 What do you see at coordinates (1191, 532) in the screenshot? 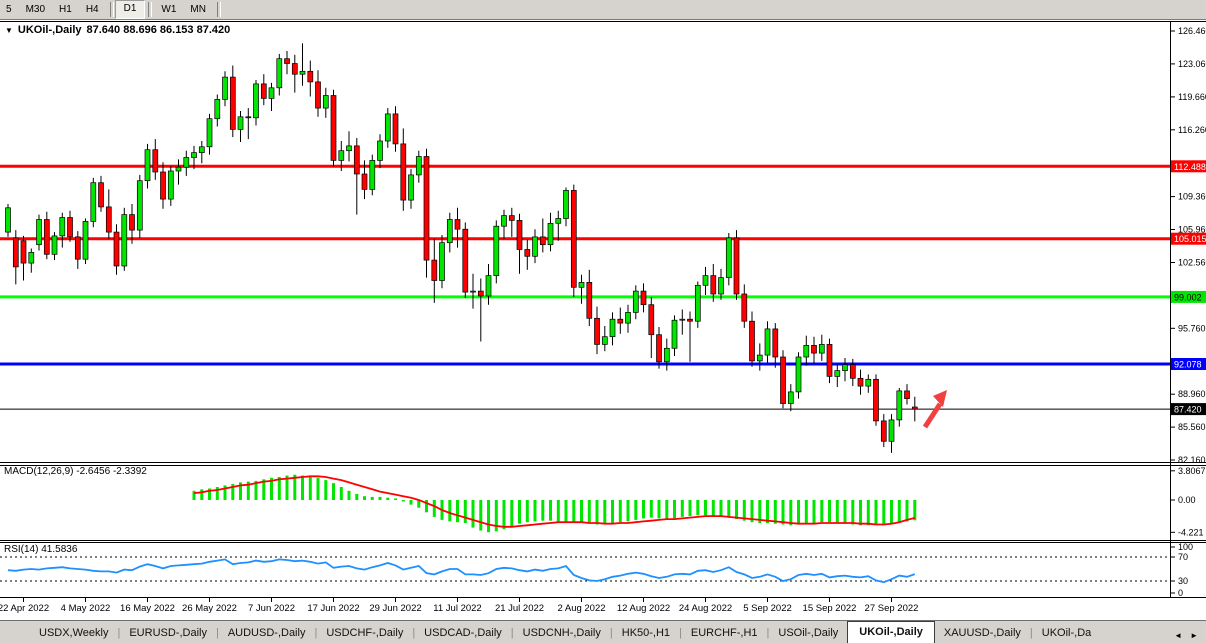
I see `svg-text: -4.221` at bounding box center [1191, 532].